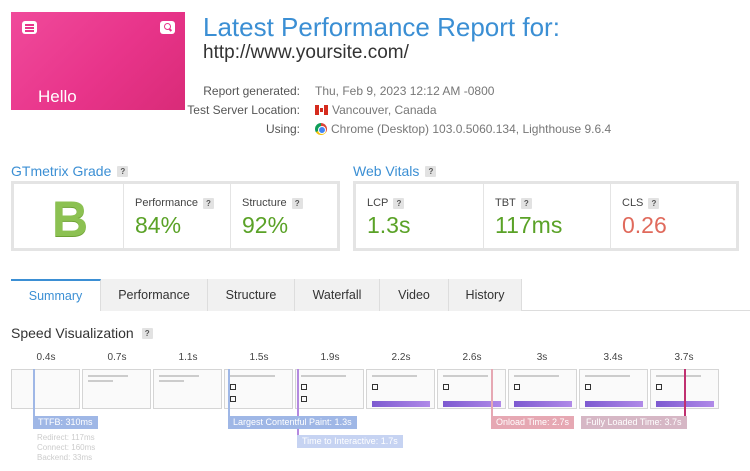  What do you see at coordinates (66, 447) in the screenshot?
I see `connect-detail: Connect: 160ms` at bounding box center [66, 447].